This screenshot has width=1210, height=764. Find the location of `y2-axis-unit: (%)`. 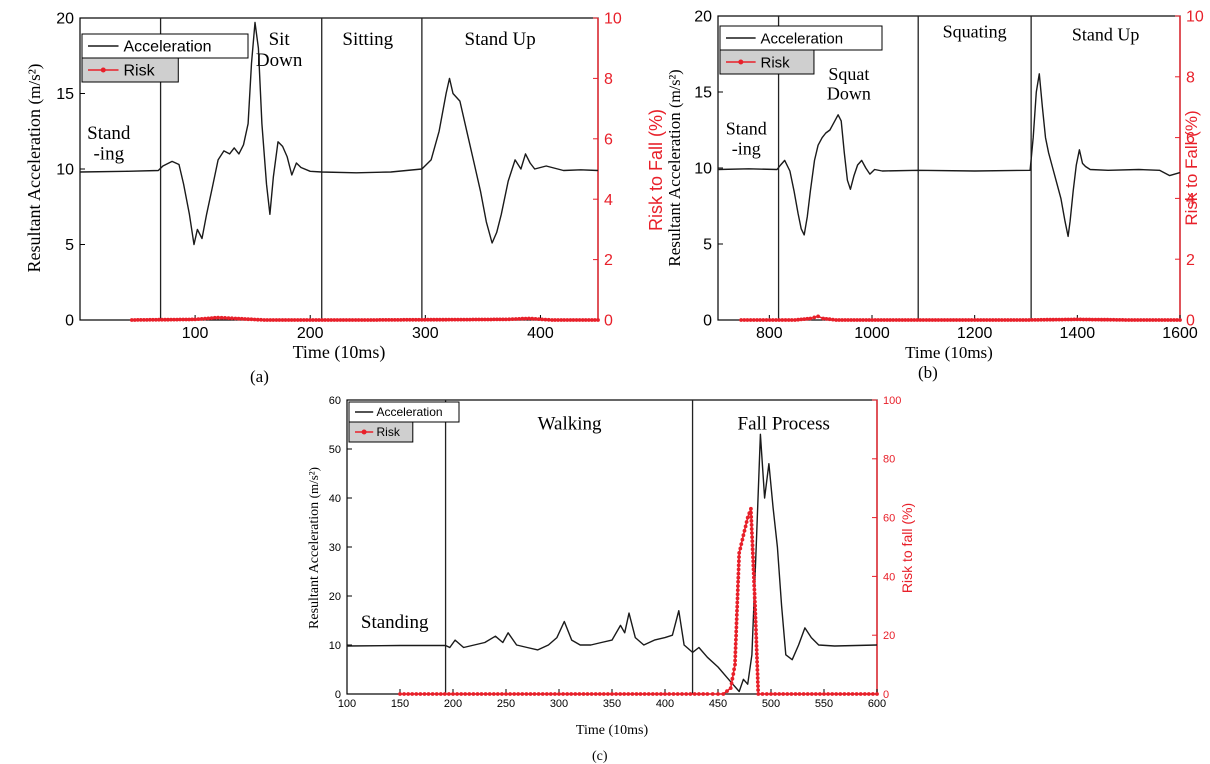

y2-axis-unit: (%) is located at coordinates (1191, 123).